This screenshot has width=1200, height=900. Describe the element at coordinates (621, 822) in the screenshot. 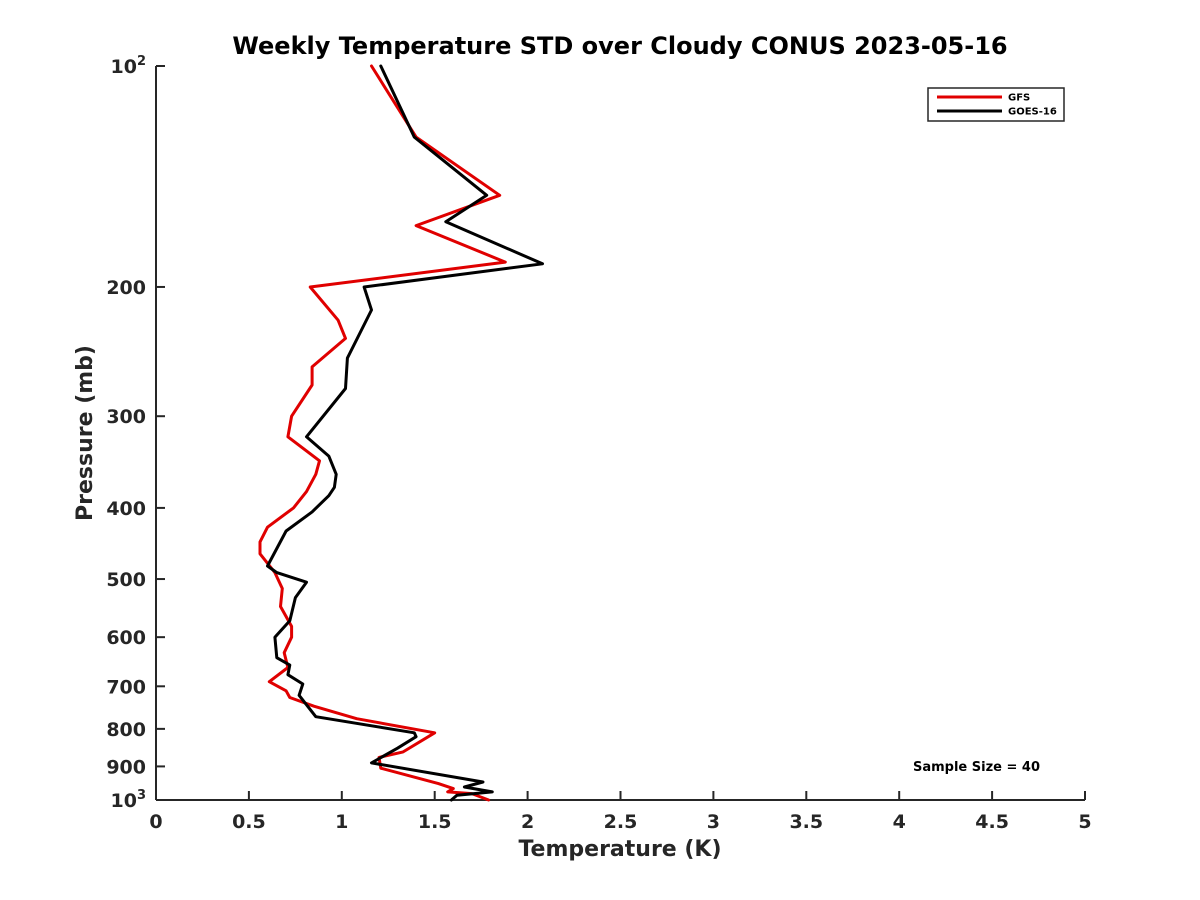

I see `x-tick-label: 2.5` at that location.